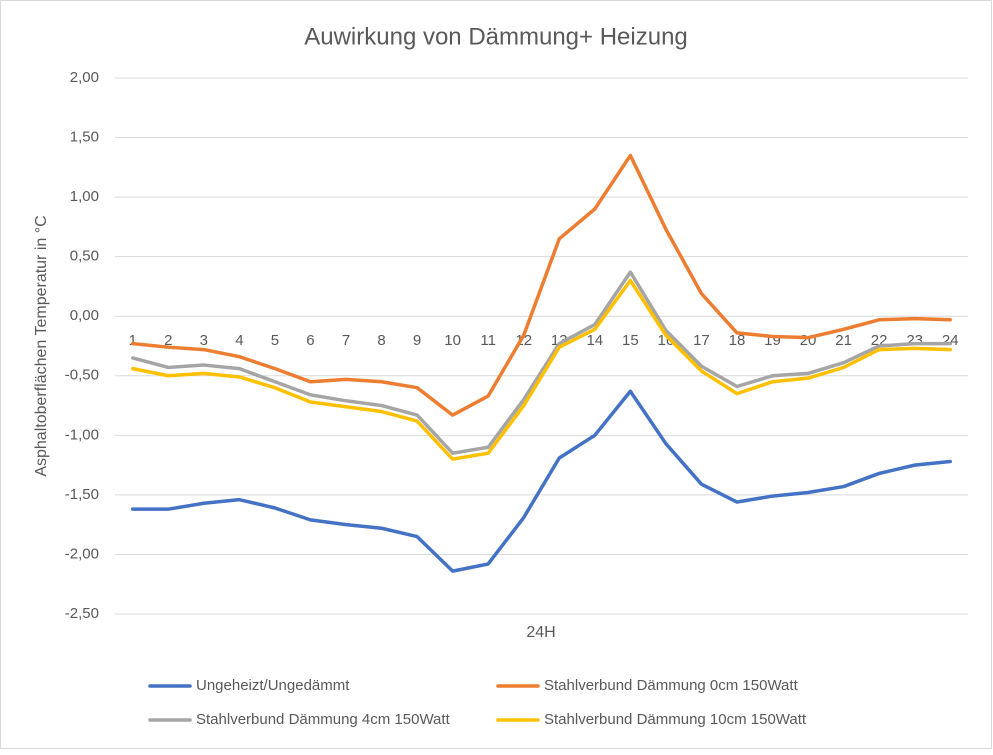 Image resolution: width=993 pixels, height=755 pixels. I want to click on x-tick-label: 7, so click(346, 340).